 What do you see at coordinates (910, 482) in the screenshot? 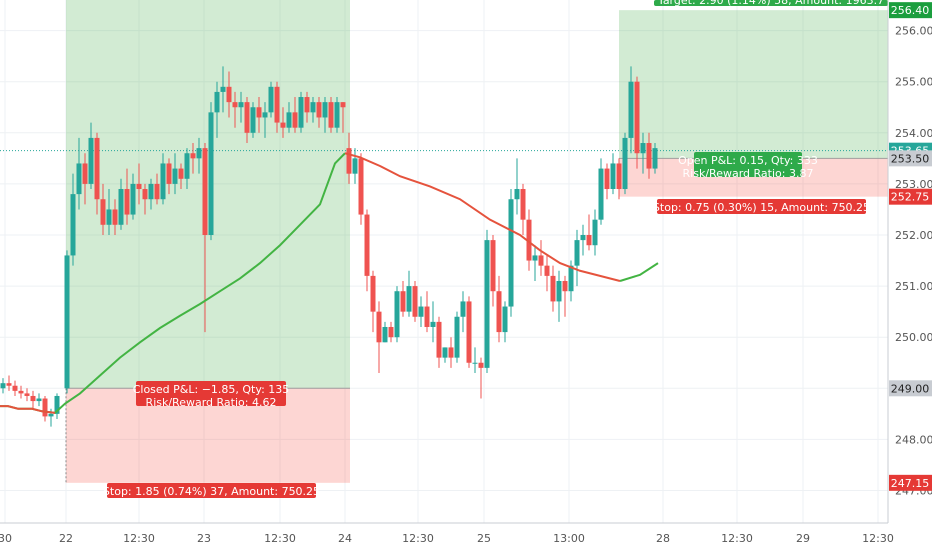
I see `price-tag-stop1` at bounding box center [910, 482].